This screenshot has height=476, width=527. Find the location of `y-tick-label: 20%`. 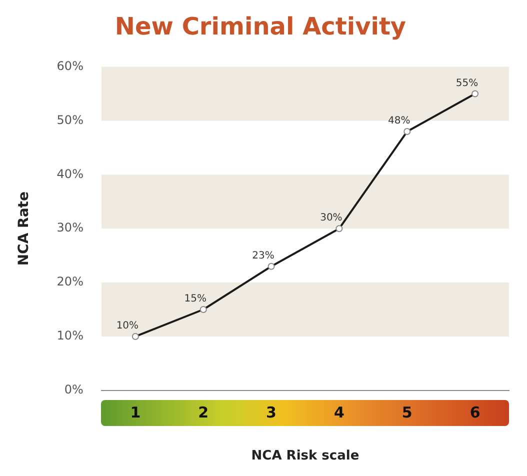

y-tick-label: 20% is located at coordinates (70, 281).